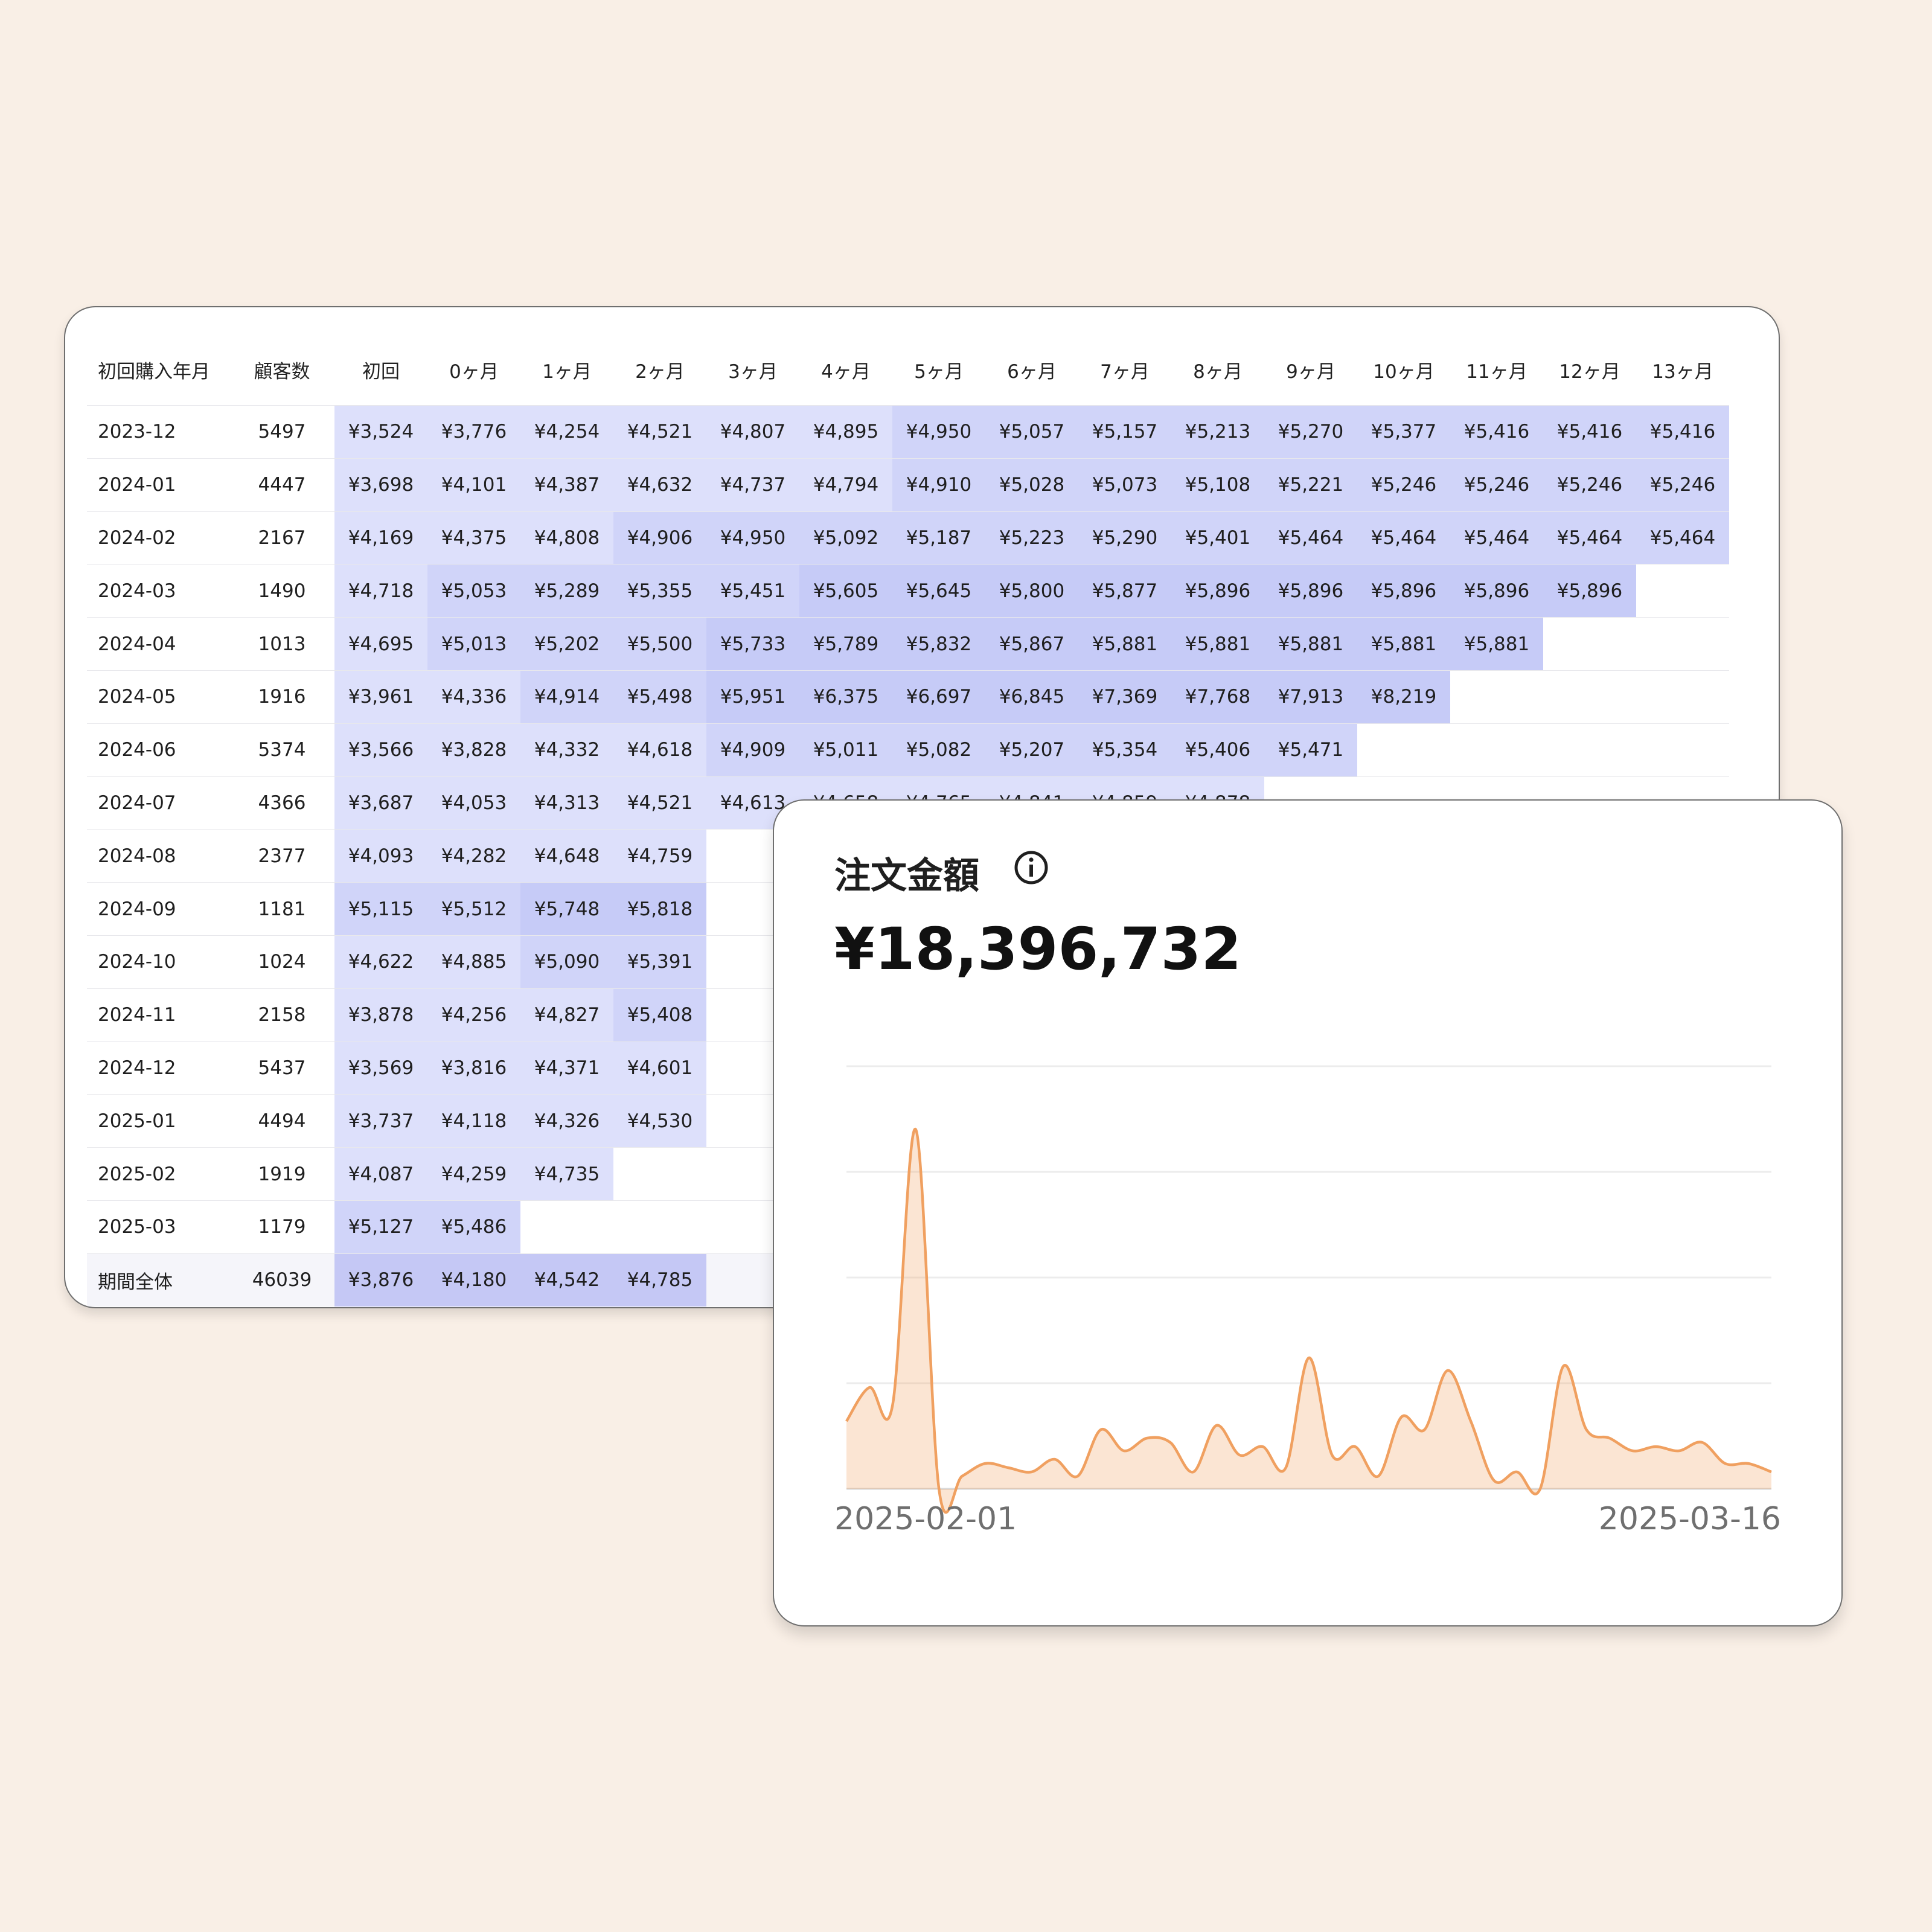  I want to click on value-cell: ¥8,219, so click(1404, 697).